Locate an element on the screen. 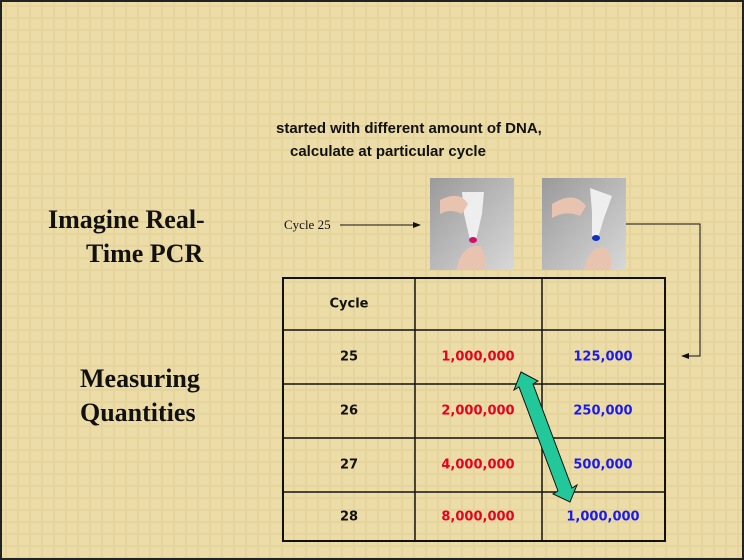 The image size is (744, 560). connector is located at coordinates (663, 291).